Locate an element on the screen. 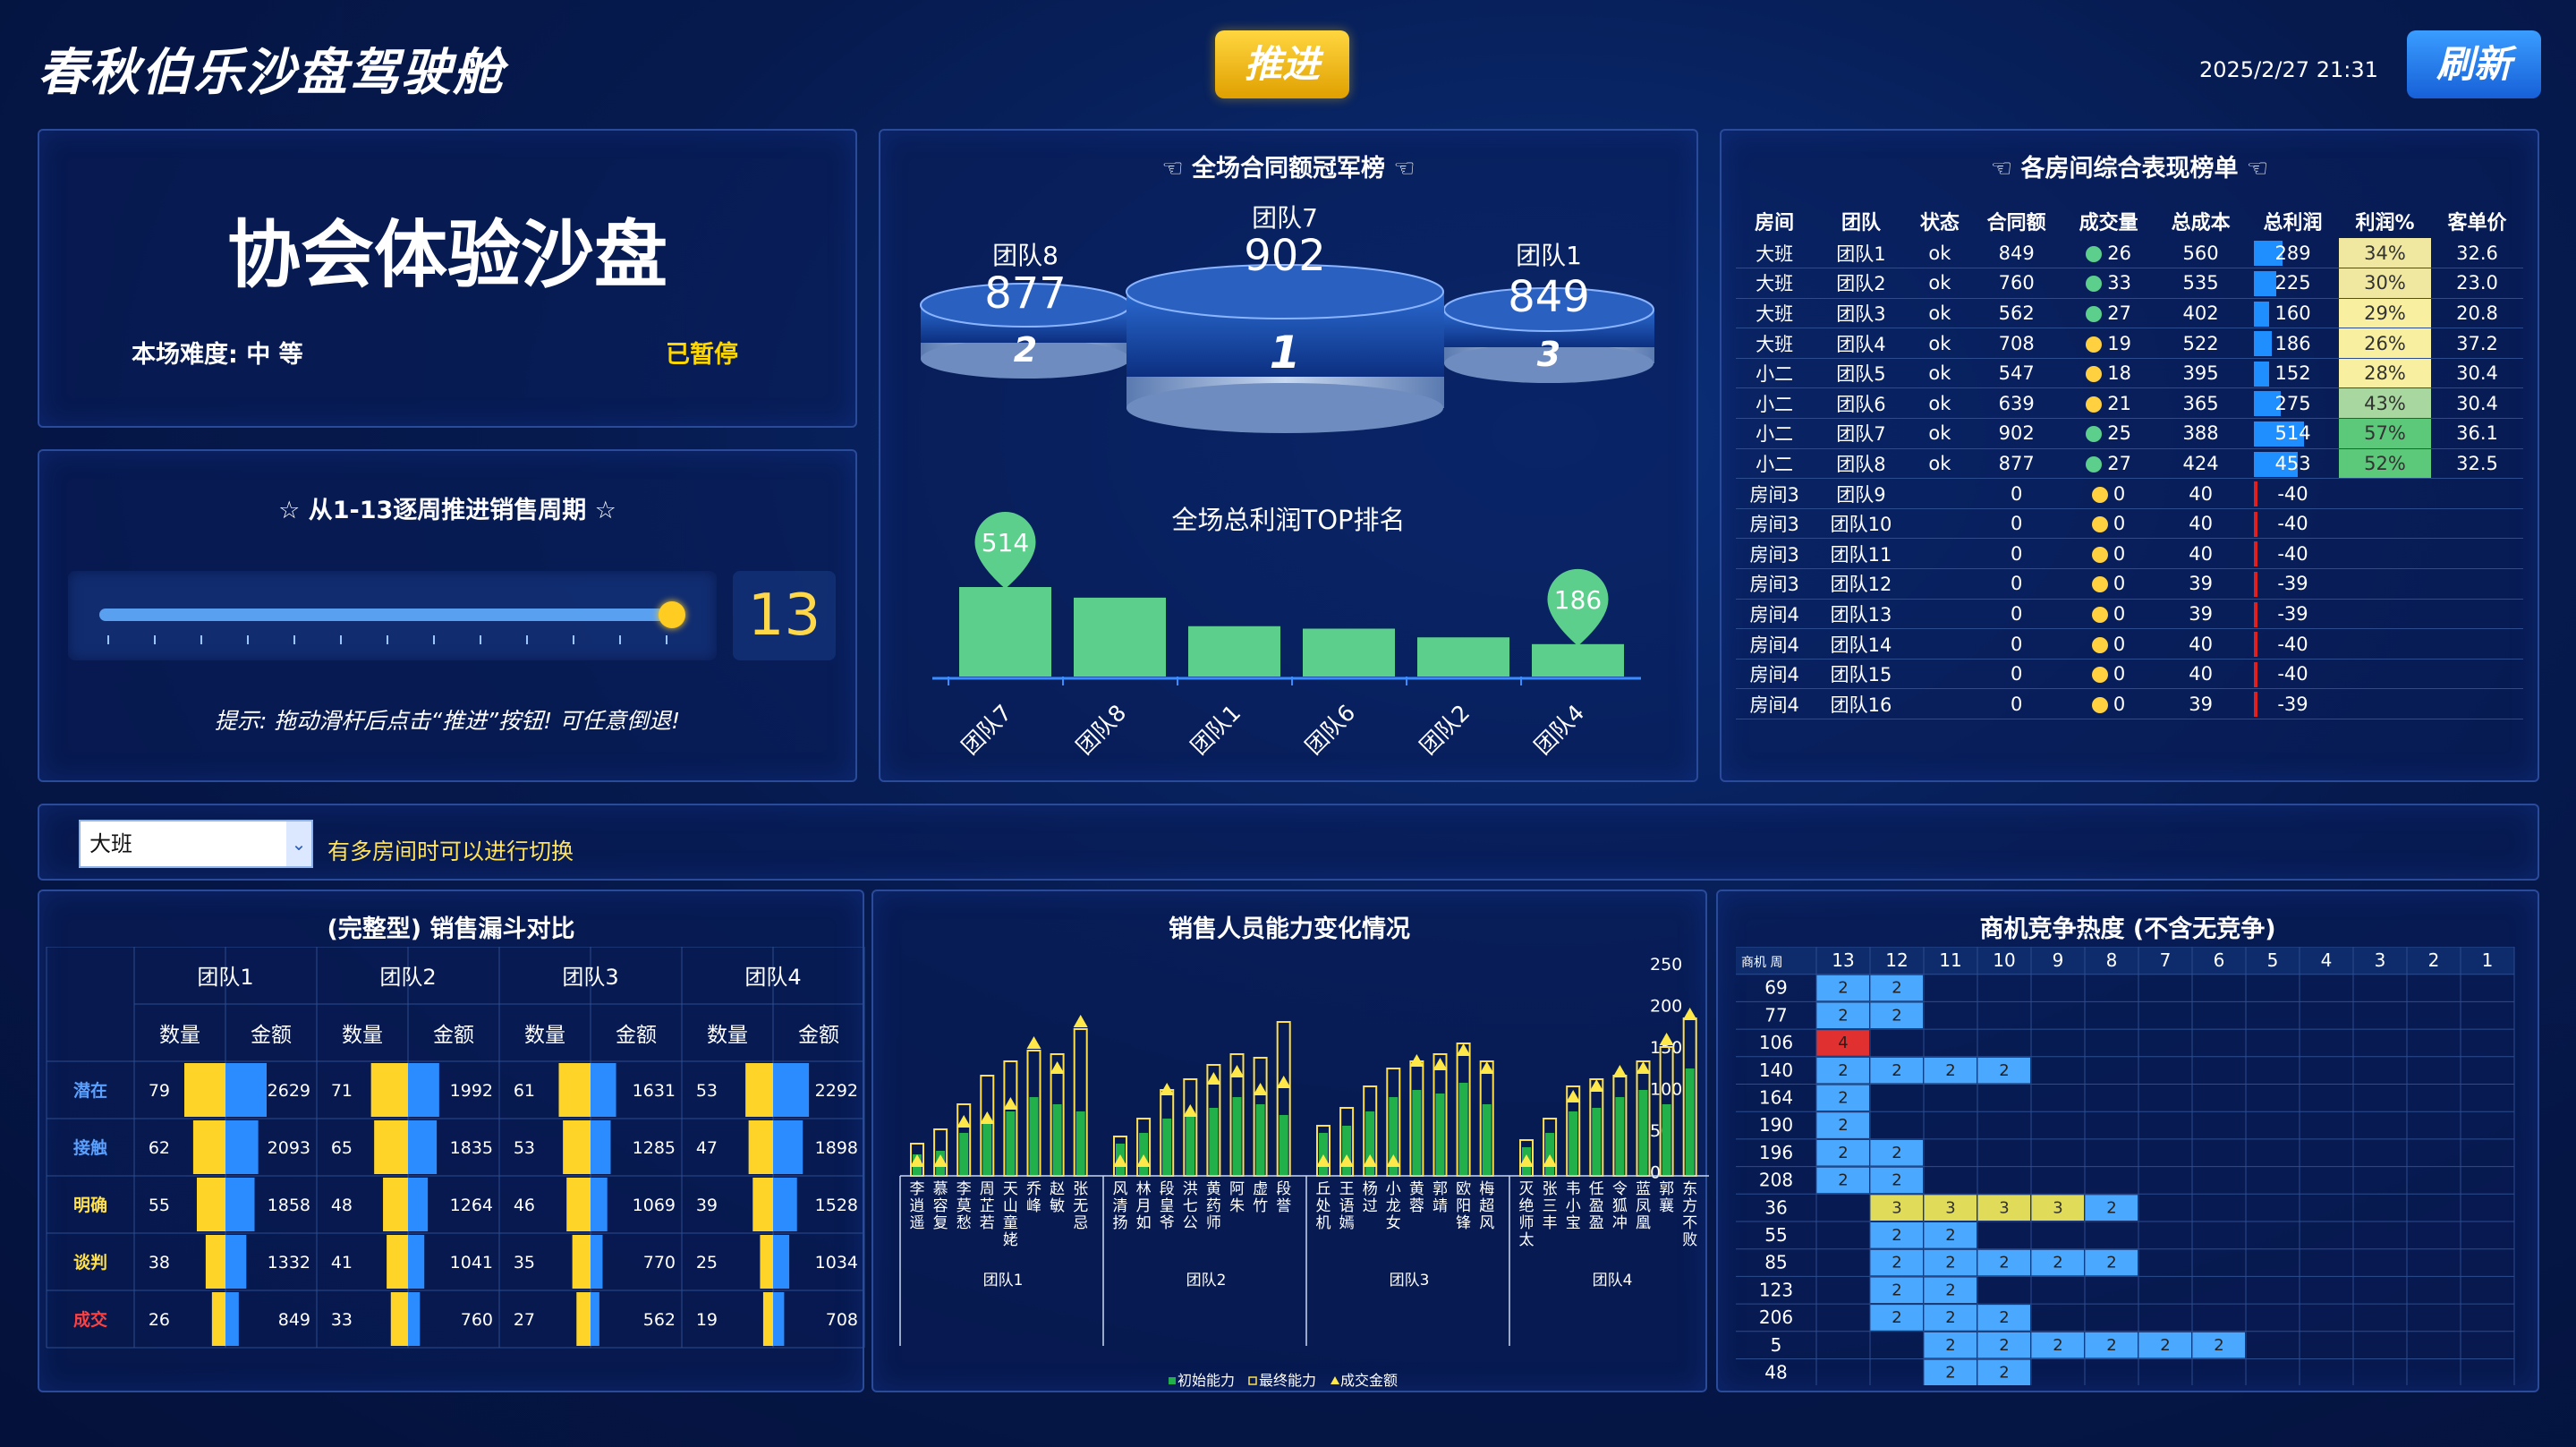 This screenshot has height=1447, width=2576. heat-week-header: 12 is located at coordinates (1896, 960).